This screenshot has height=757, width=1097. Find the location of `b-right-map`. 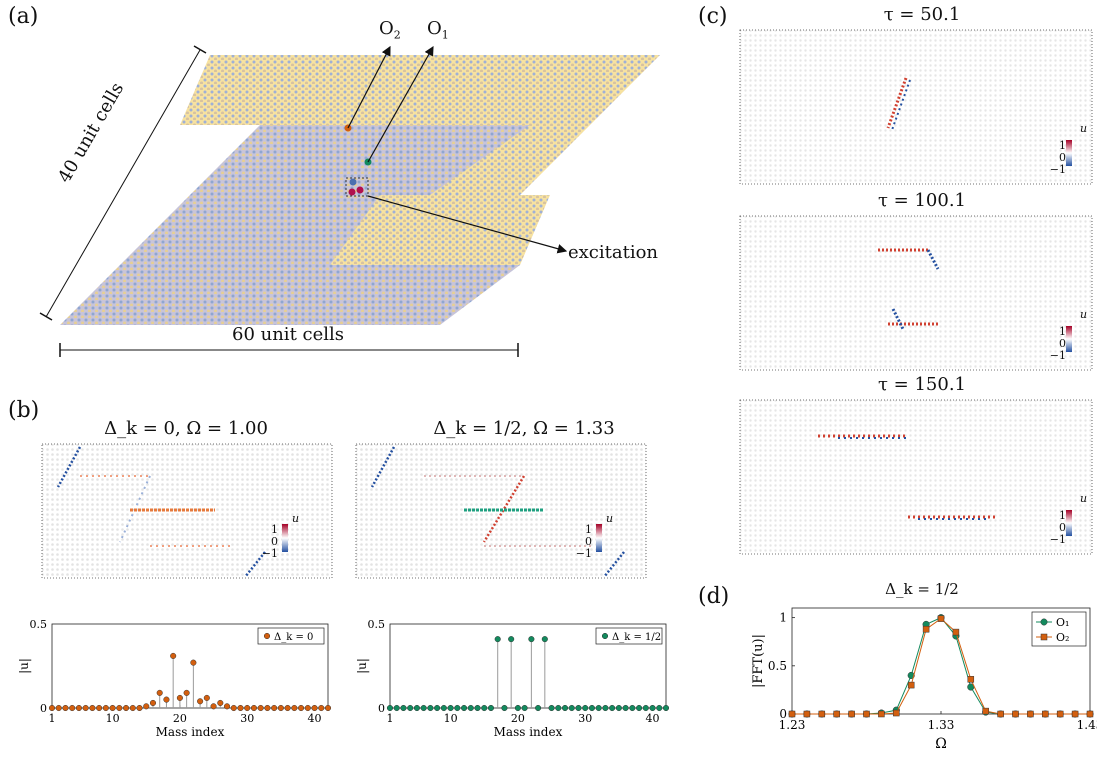

b-right-map is located at coordinates (501, 511).